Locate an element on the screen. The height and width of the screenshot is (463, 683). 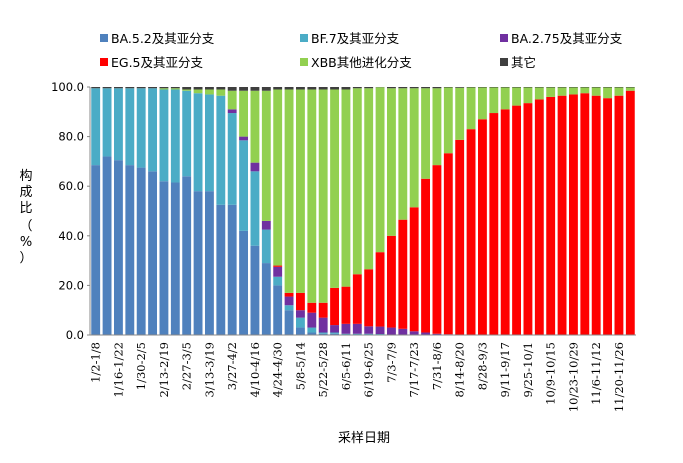
x-tick-label: 1/2-1/8 is located at coordinates (96, 362).